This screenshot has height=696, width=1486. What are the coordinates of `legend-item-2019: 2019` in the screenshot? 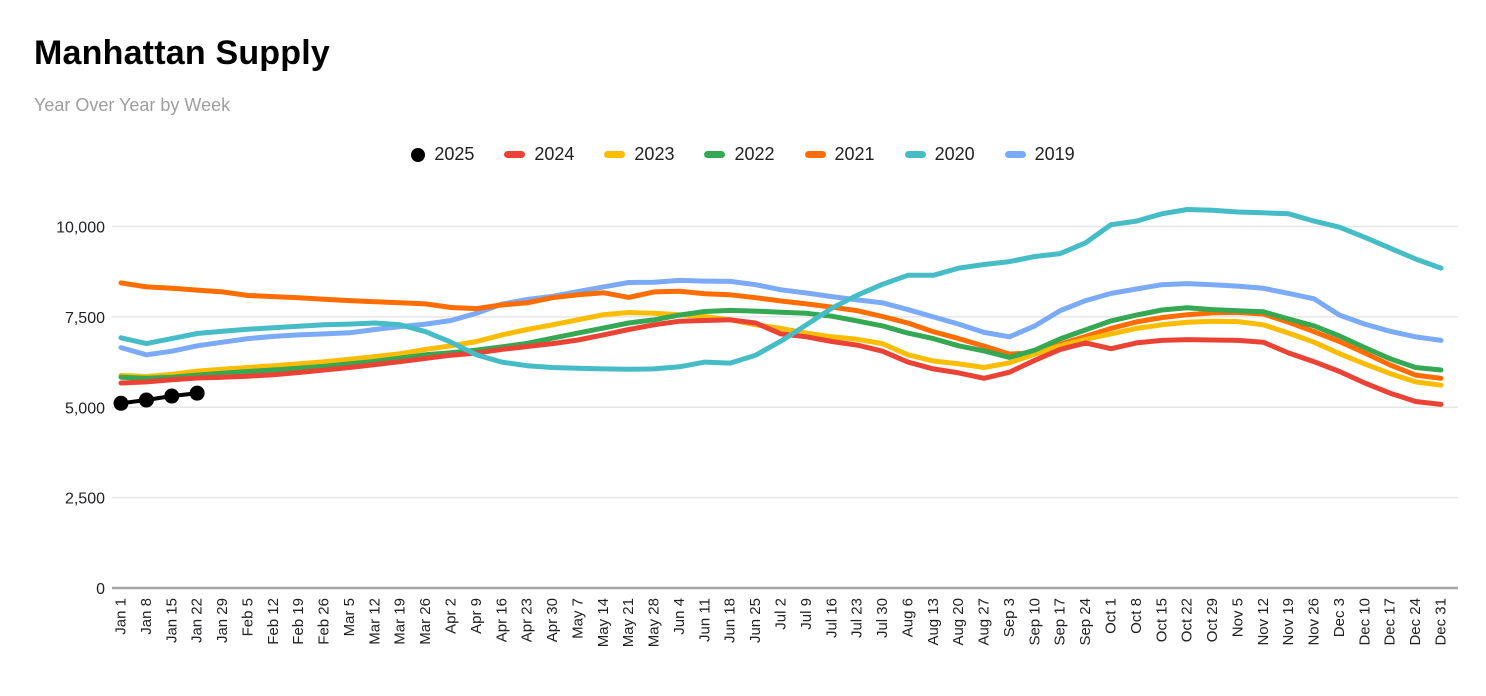 It's located at (1039, 154).